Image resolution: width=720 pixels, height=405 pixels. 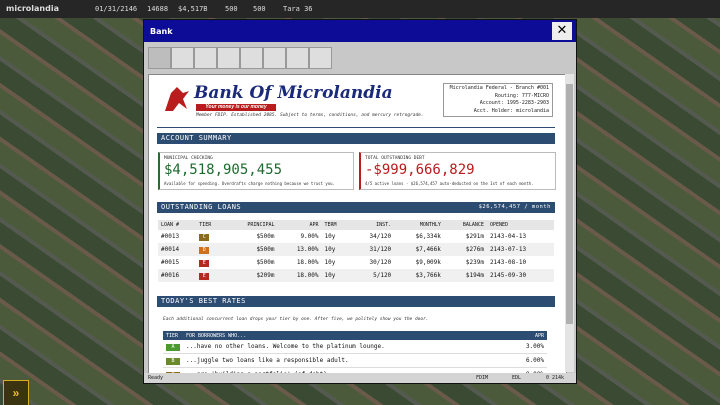 I want to click on cell: #0016, so click(x=170, y=275).